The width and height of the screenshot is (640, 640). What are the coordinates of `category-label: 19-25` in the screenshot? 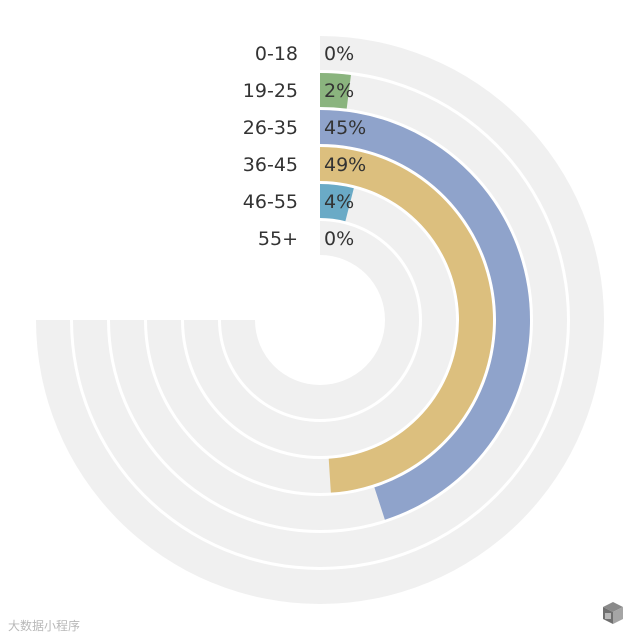 It's located at (270, 91).